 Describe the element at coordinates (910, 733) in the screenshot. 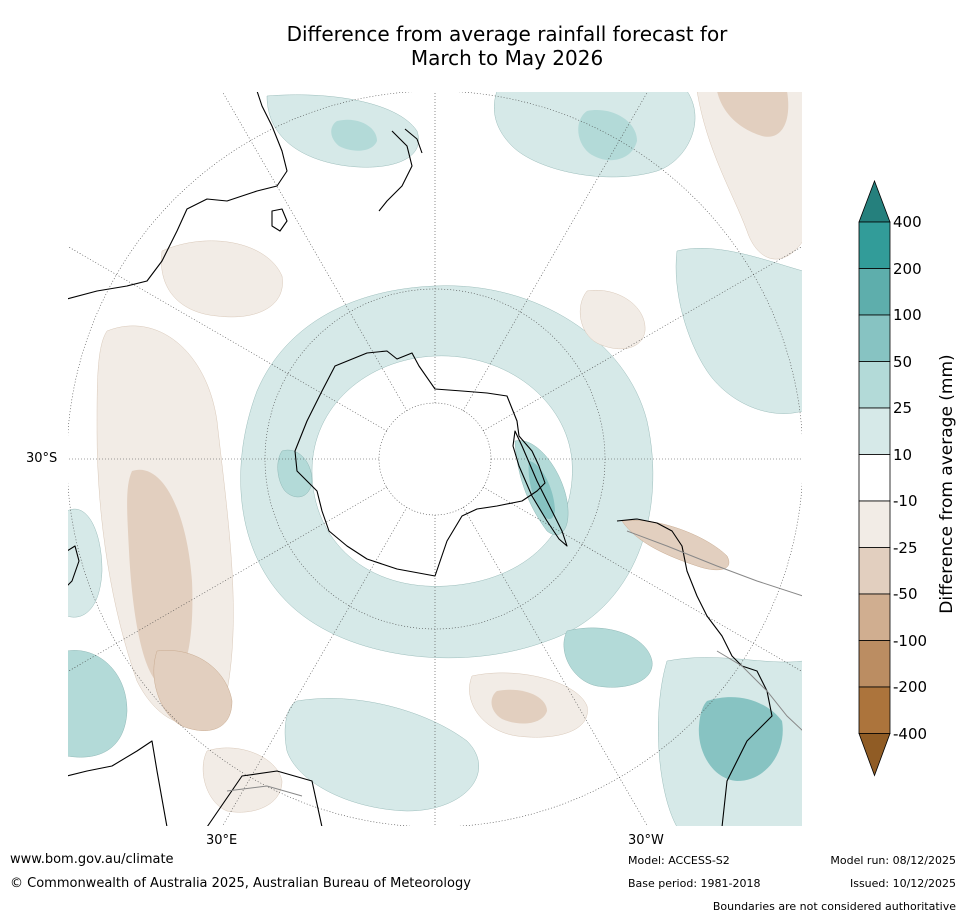

I see `colorbar-tick: -400` at that location.